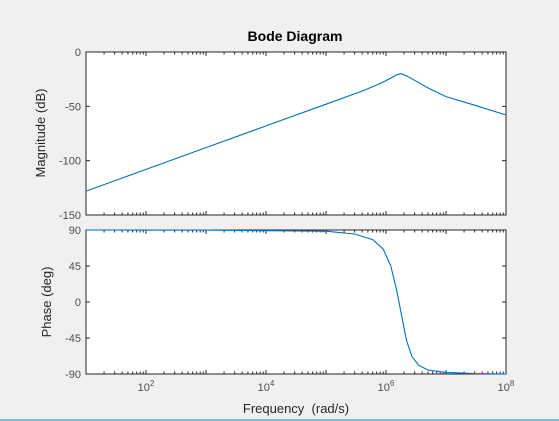 The height and width of the screenshot is (421, 559). I want to click on xtick-label: 10², so click(146, 386).